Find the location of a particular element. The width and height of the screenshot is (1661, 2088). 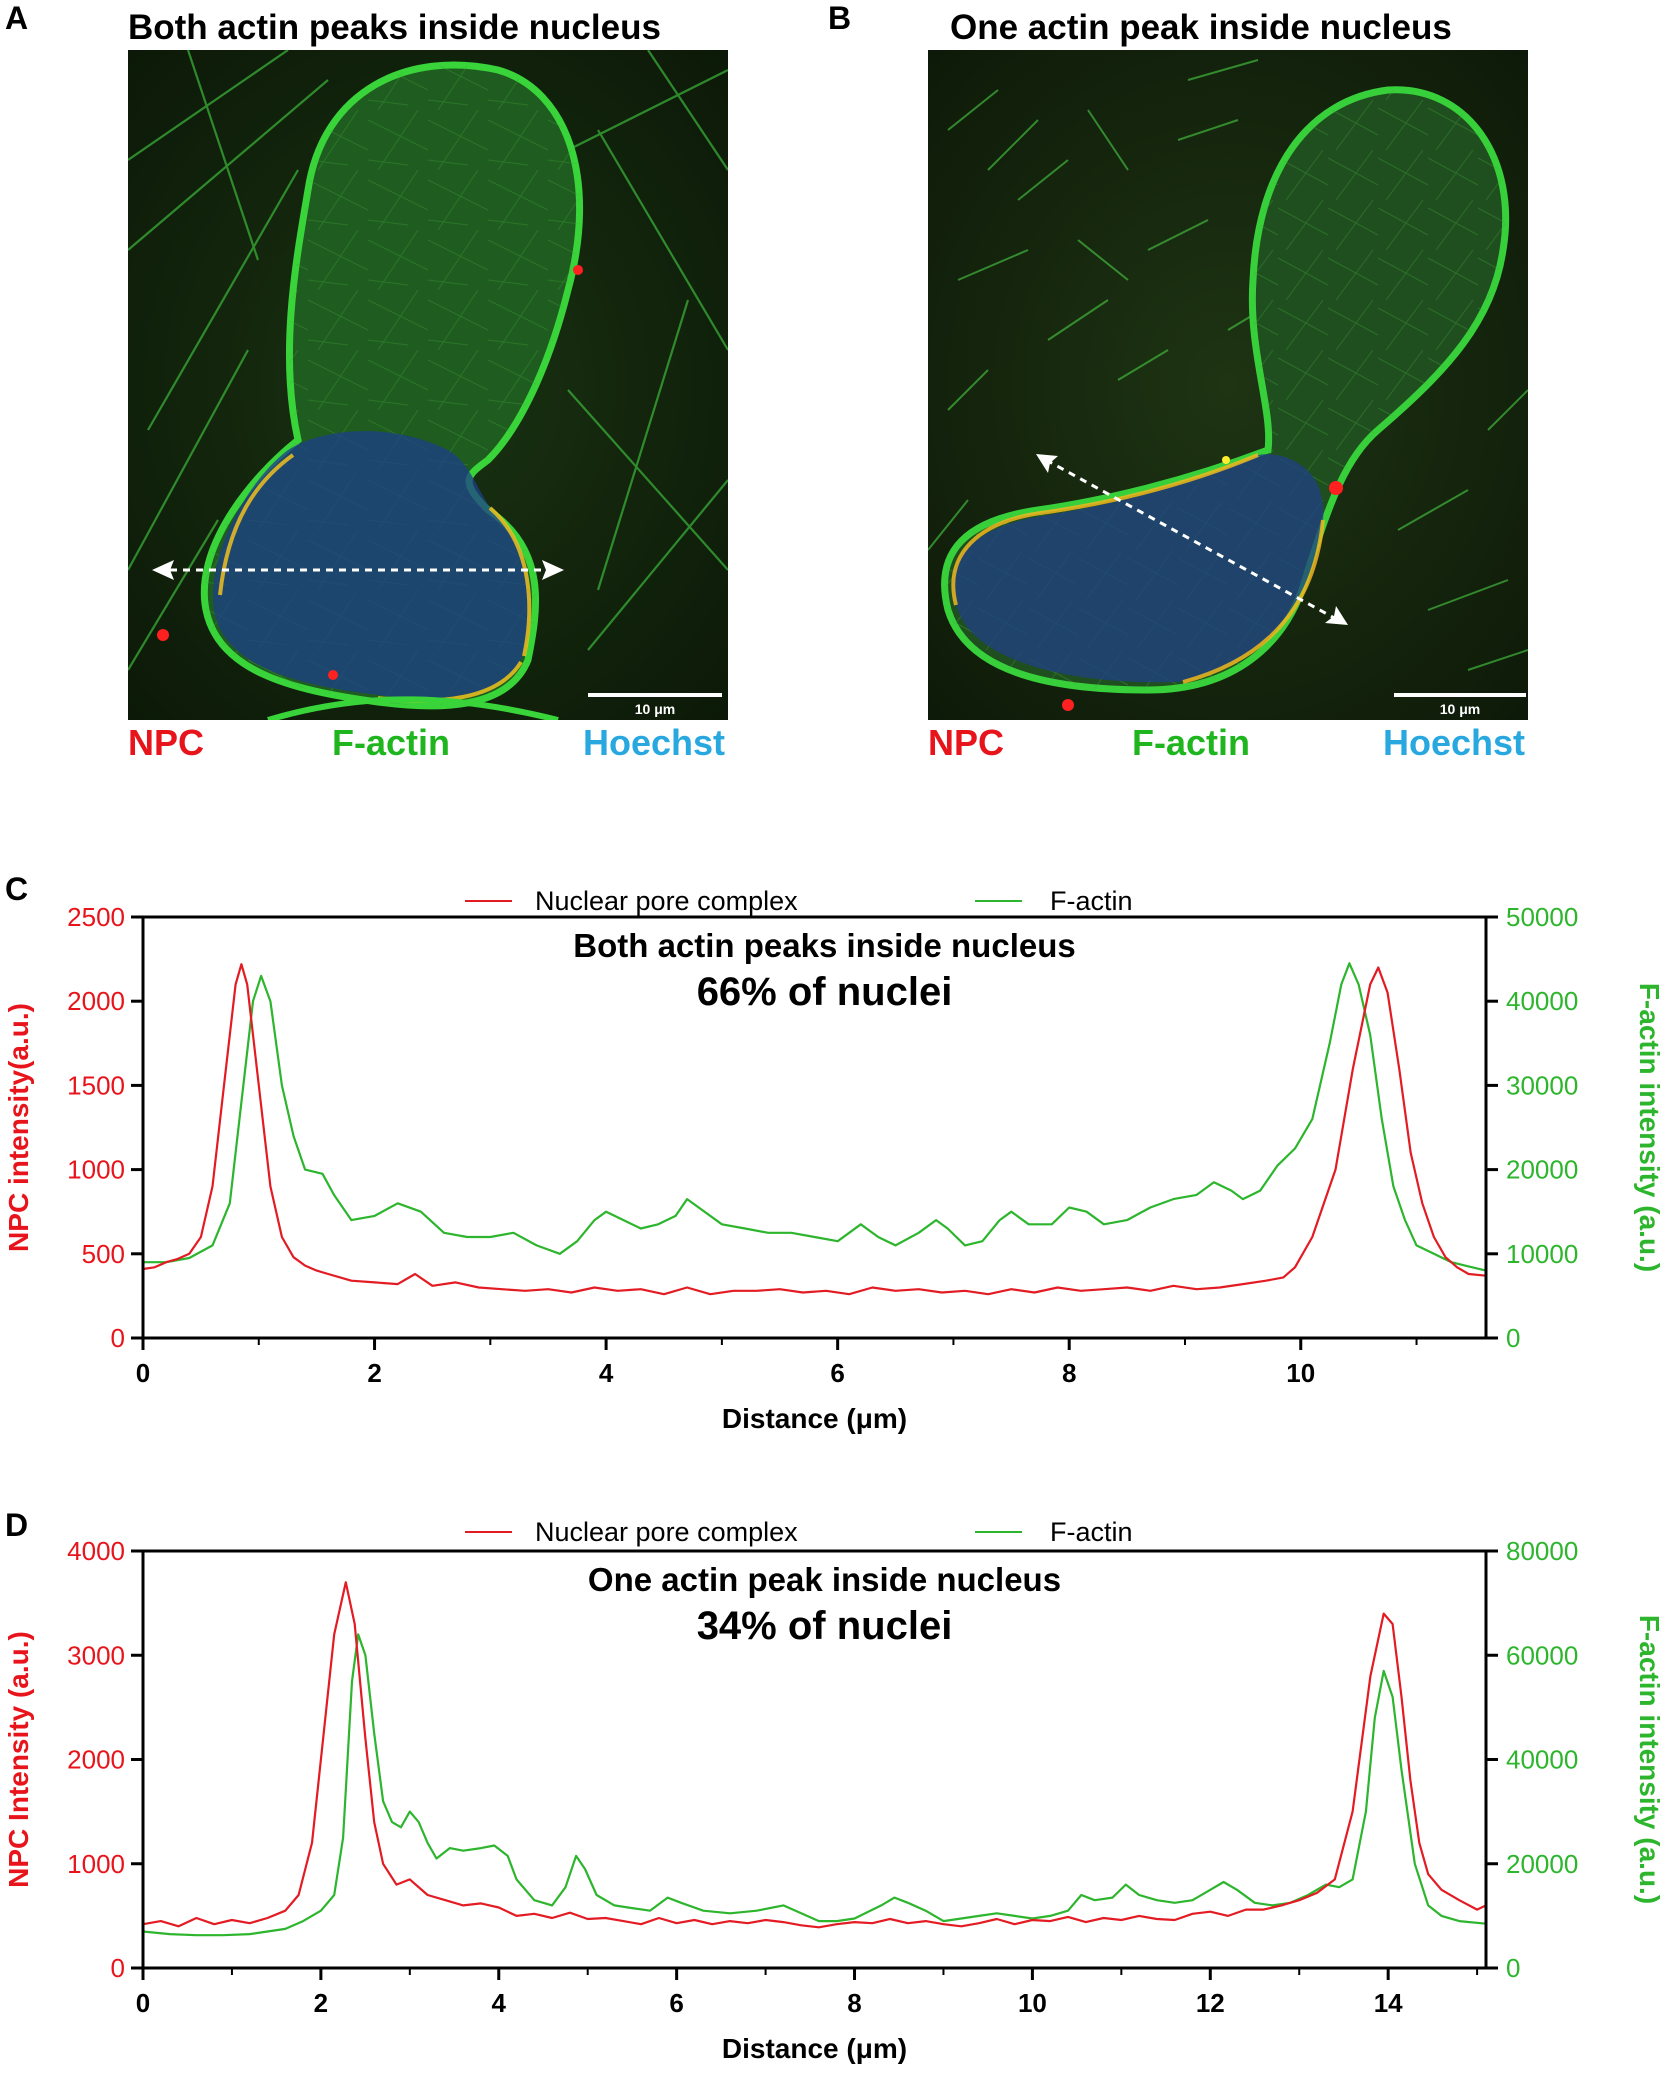

y-right-tick-label: 60000 is located at coordinates (1542, 1655).